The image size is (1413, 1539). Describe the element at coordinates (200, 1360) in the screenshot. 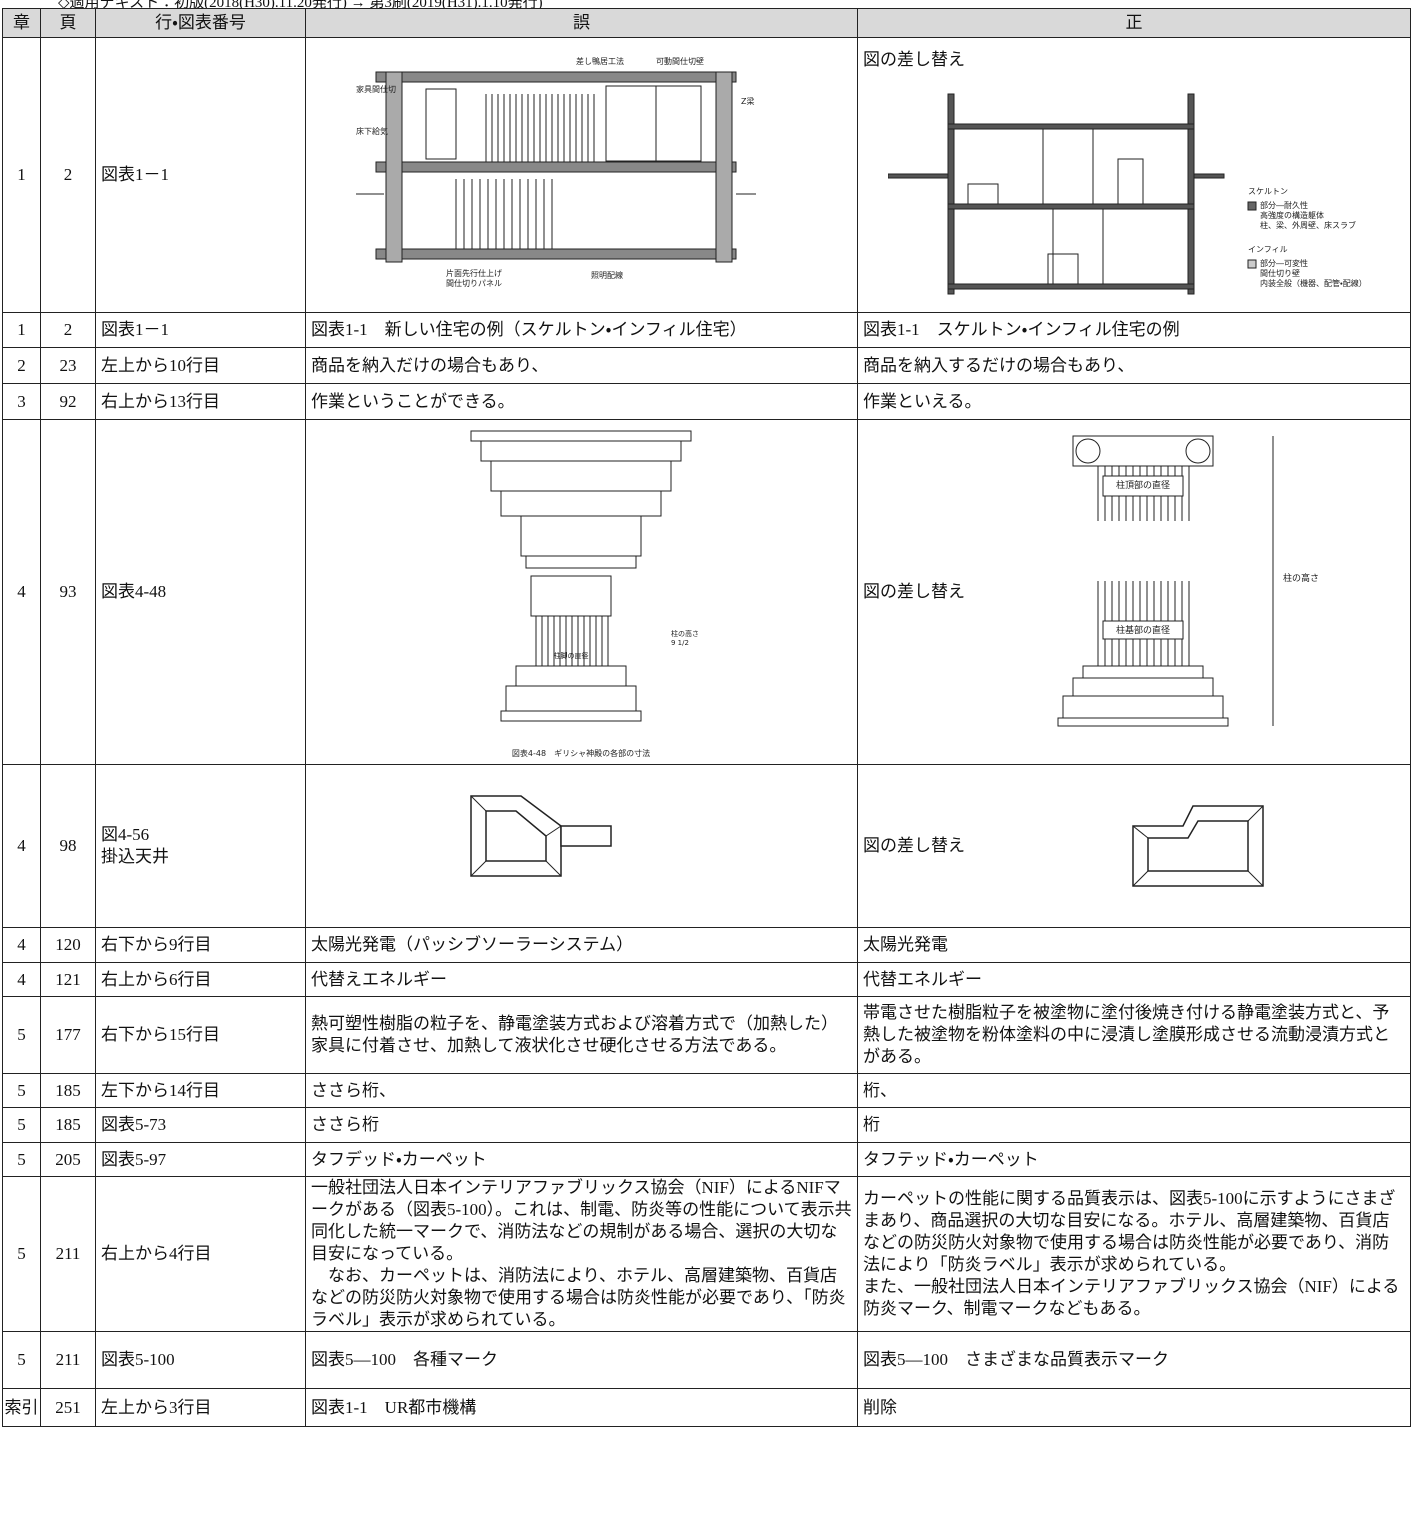

I see `ref-cell: 図表5-100` at that location.